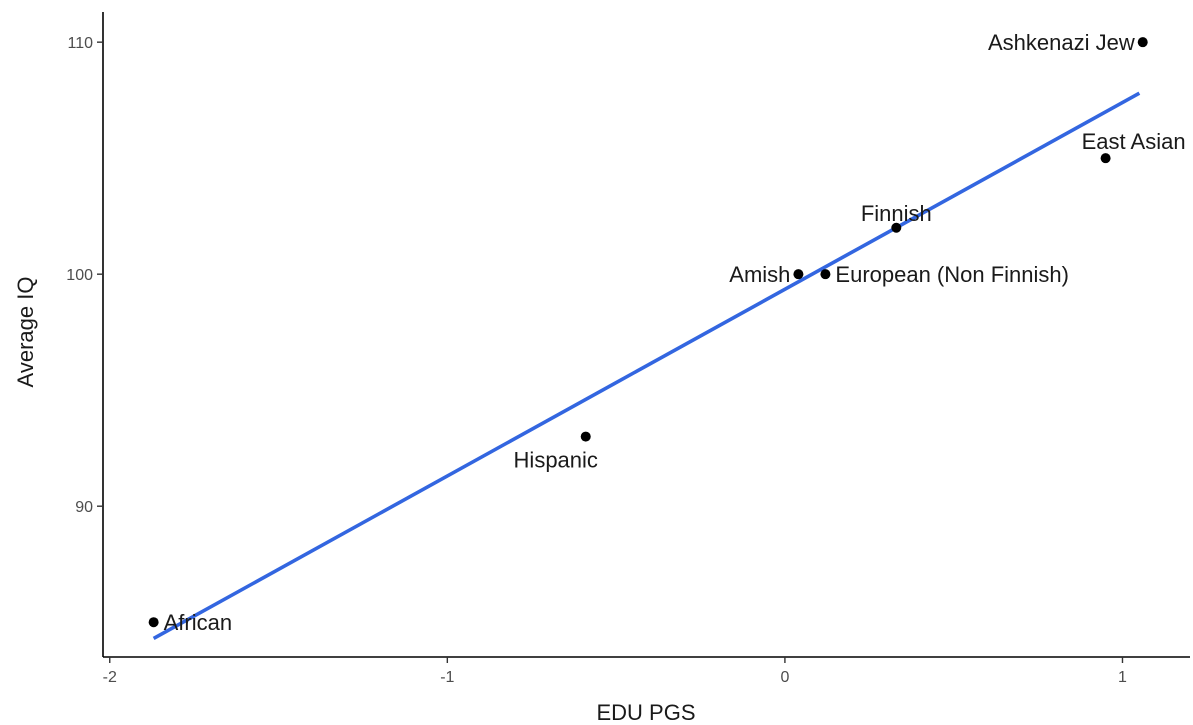  Describe the element at coordinates (556, 460) in the screenshot. I see `point-label: Hispanic` at that location.